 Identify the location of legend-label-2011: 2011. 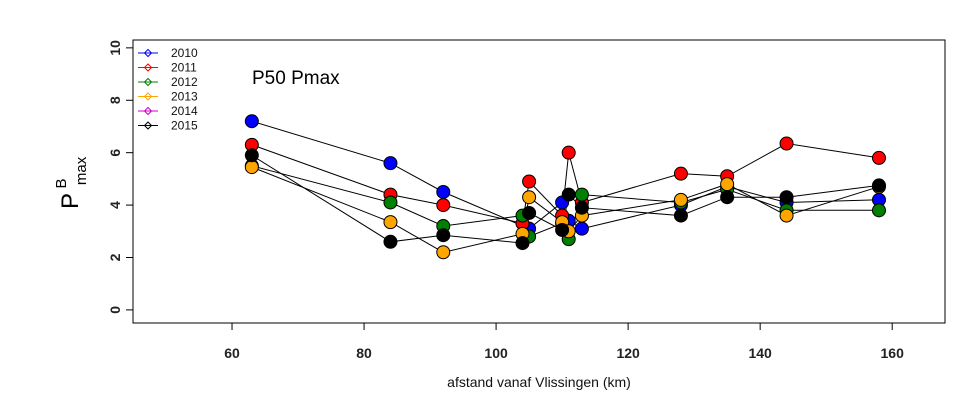
(184, 68).